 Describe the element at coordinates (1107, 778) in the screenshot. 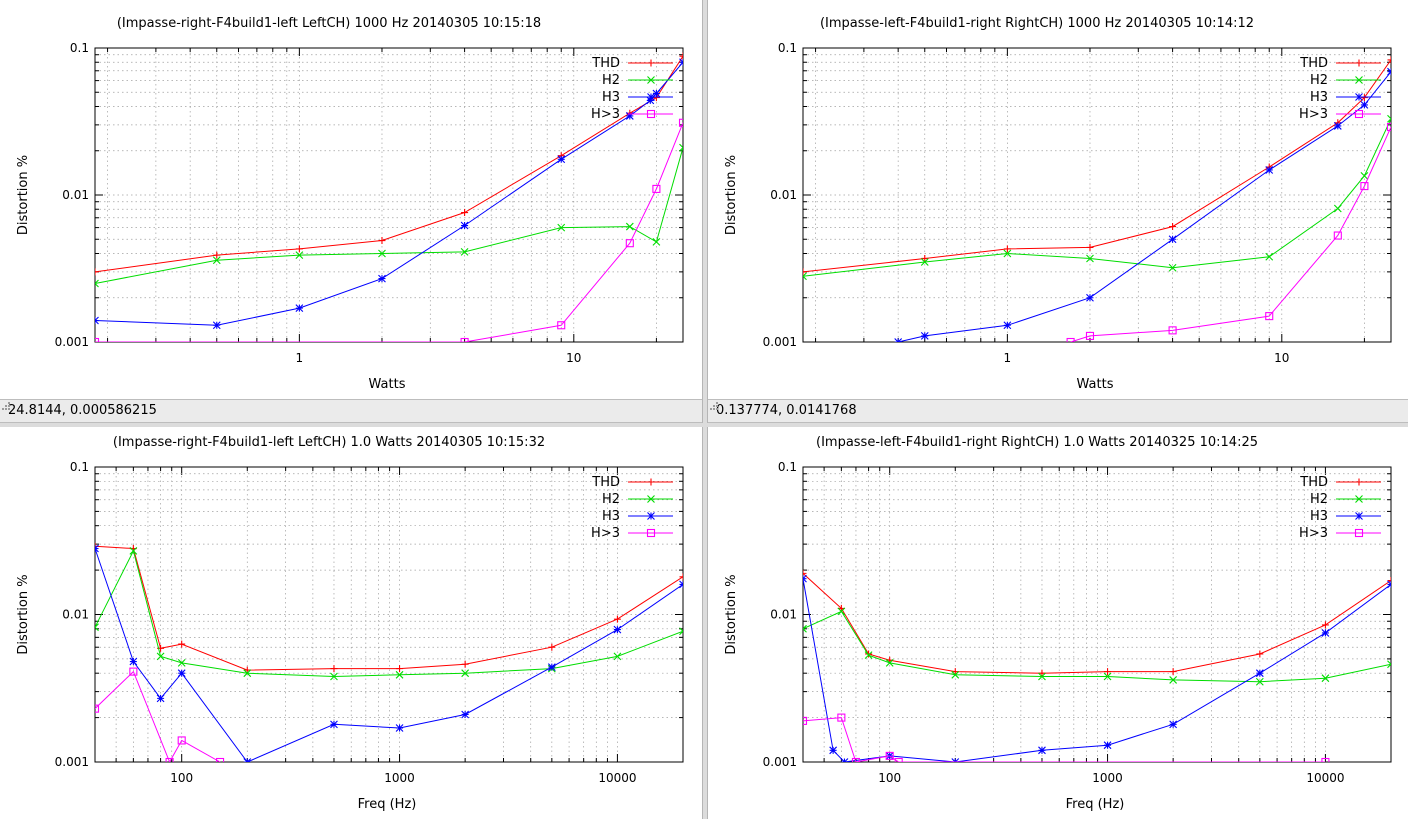

I see `x-tick-label: 1000` at that location.